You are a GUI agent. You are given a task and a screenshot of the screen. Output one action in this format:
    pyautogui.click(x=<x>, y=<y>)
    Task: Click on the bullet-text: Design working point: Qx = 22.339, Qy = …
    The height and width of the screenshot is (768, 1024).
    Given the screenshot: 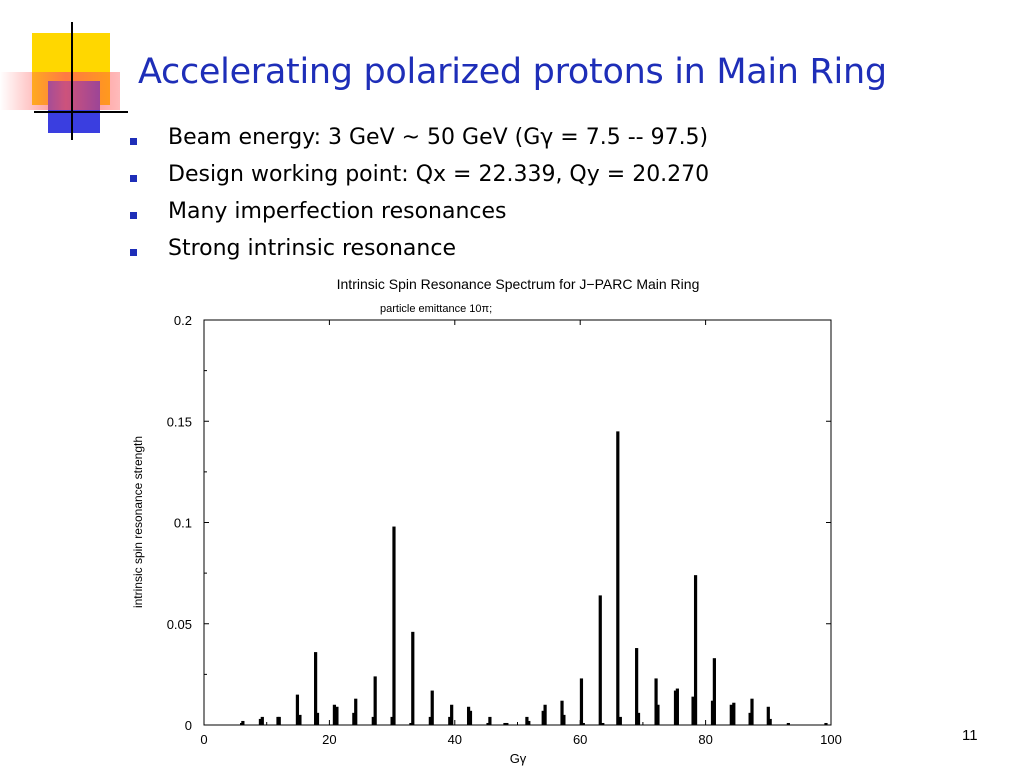 What is the action you would take?
    pyautogui.click(x=439, y=174)
    